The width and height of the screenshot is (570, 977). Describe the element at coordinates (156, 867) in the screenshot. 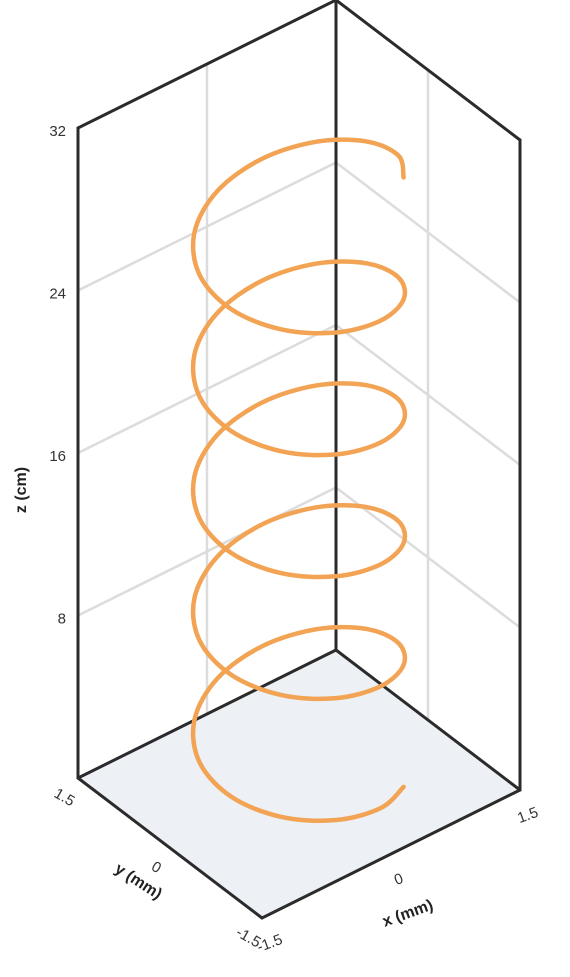

I see `y-tick-label: 0` at that location.